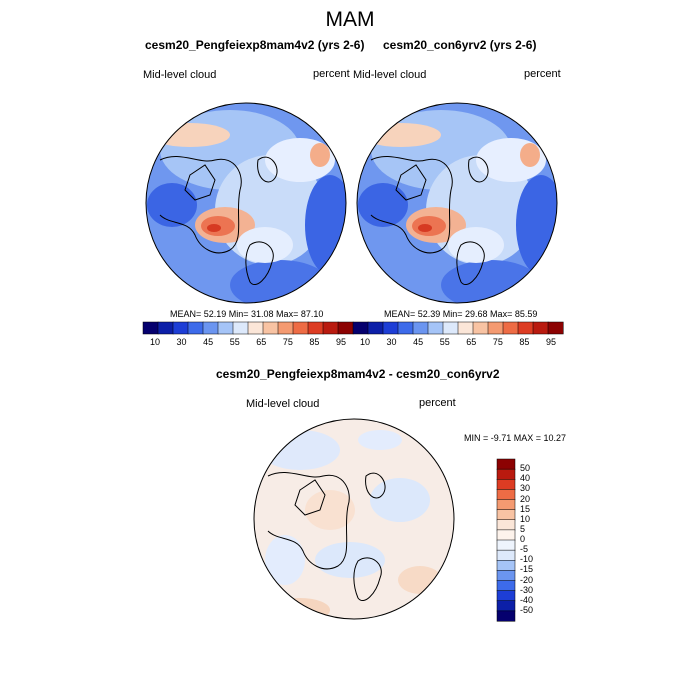 The image size is (700, 700). I want to click on diff-colorbar-tick-label: 30, so click(525, 488).